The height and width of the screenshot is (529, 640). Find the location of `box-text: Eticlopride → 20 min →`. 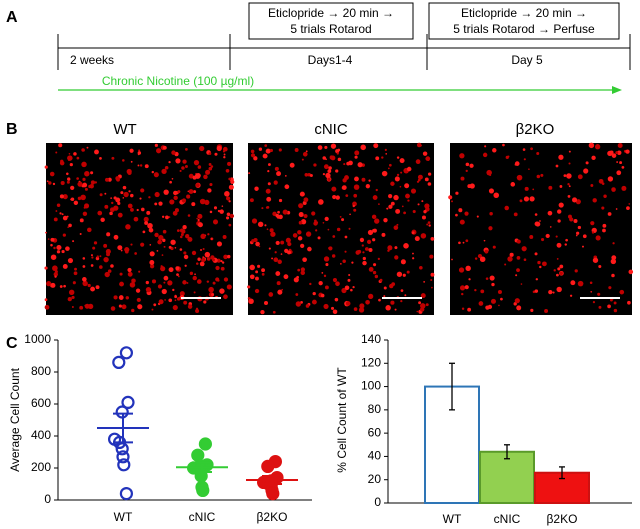

box-text: Eticlopride → 20 min → is located at coordinates (331, 13).